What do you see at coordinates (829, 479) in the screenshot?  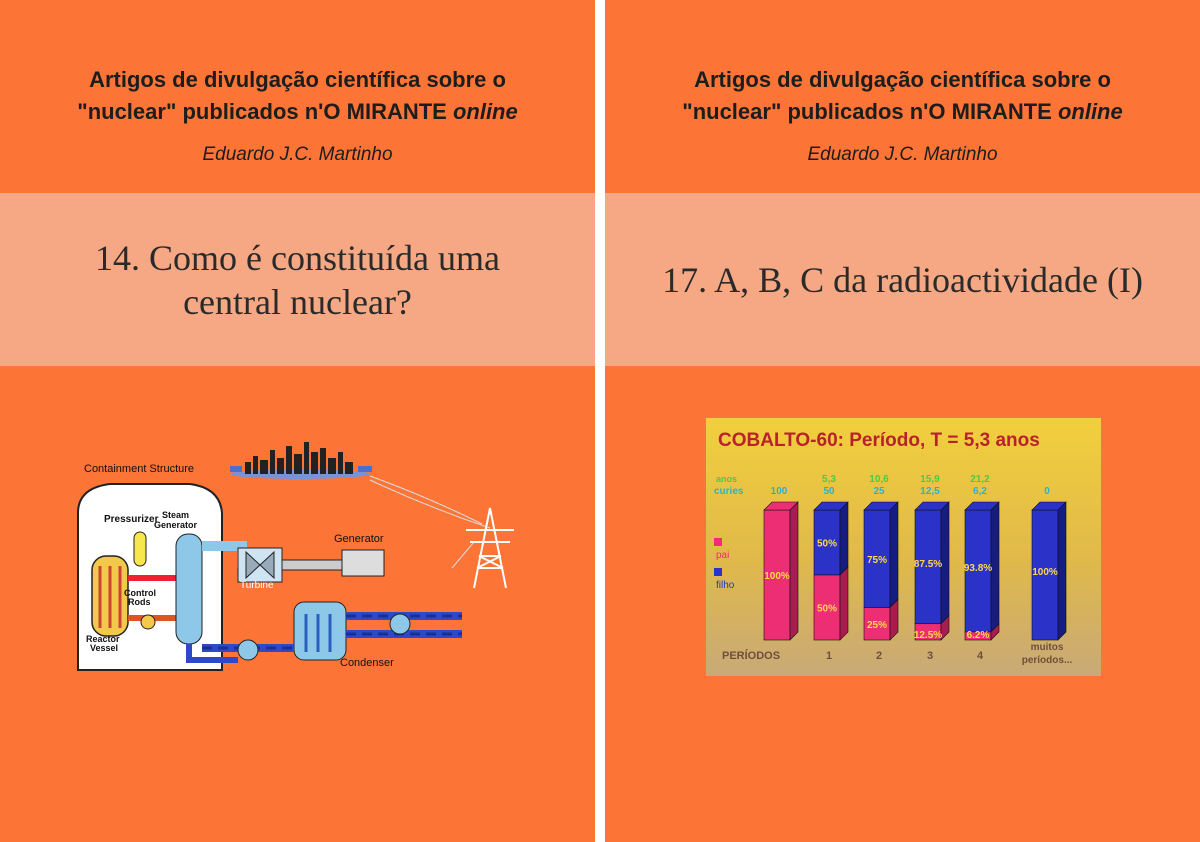 I see `years-value-1: 5,3` at bounding box center [829, 479].